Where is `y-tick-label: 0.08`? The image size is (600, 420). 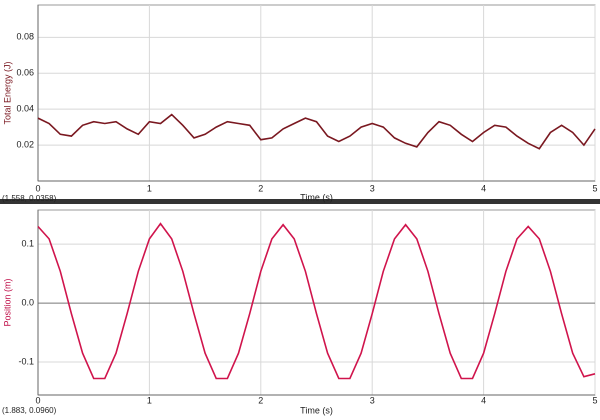
y-tick-label: 0.08 is located at coordinates (25, 37).